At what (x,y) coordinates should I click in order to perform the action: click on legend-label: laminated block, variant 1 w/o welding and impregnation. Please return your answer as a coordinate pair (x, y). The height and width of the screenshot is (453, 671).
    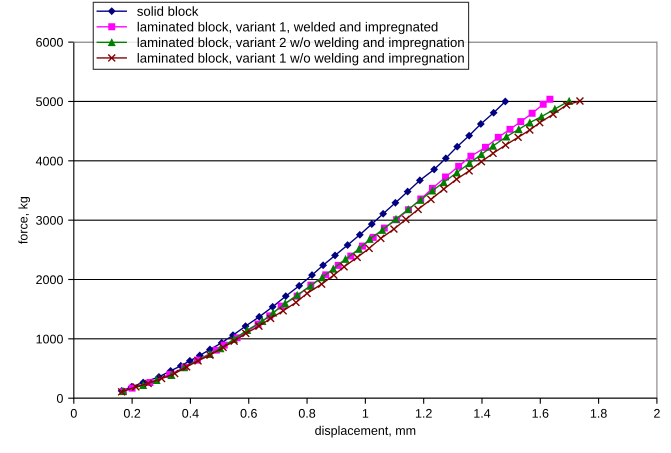
    Looking at the image, I should click on (301, 59).